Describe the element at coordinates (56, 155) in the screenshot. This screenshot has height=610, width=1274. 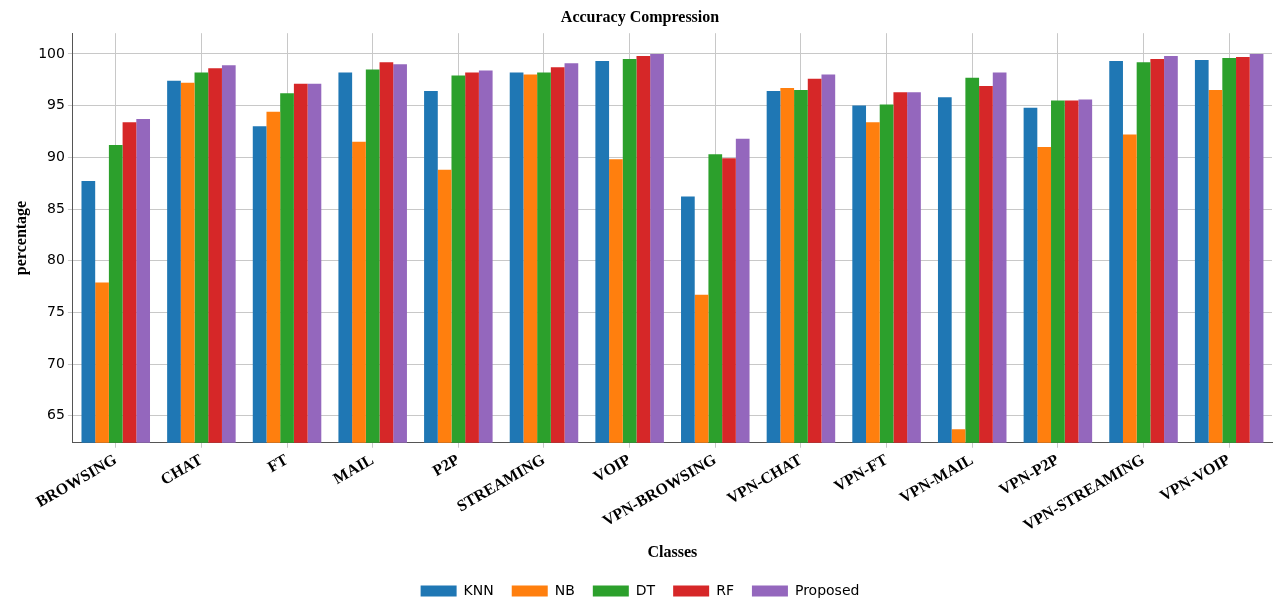
I see `y-tick-label: 90` at that location.